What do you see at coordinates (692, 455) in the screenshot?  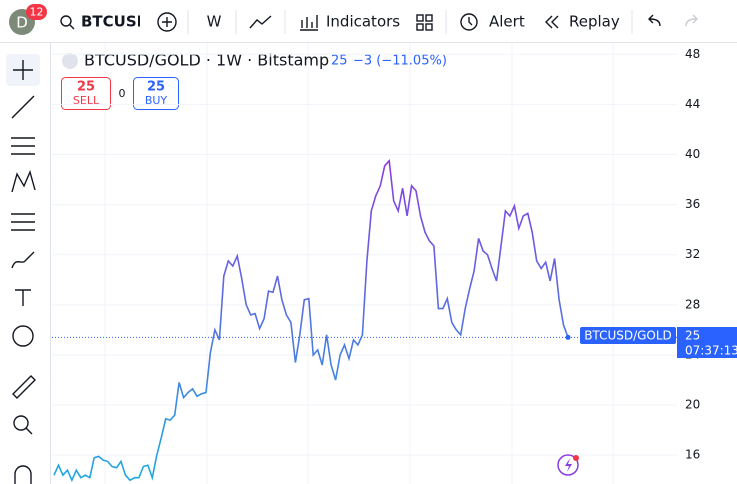 I see `y-tick-label: 16` at bounding box center [692, 455].